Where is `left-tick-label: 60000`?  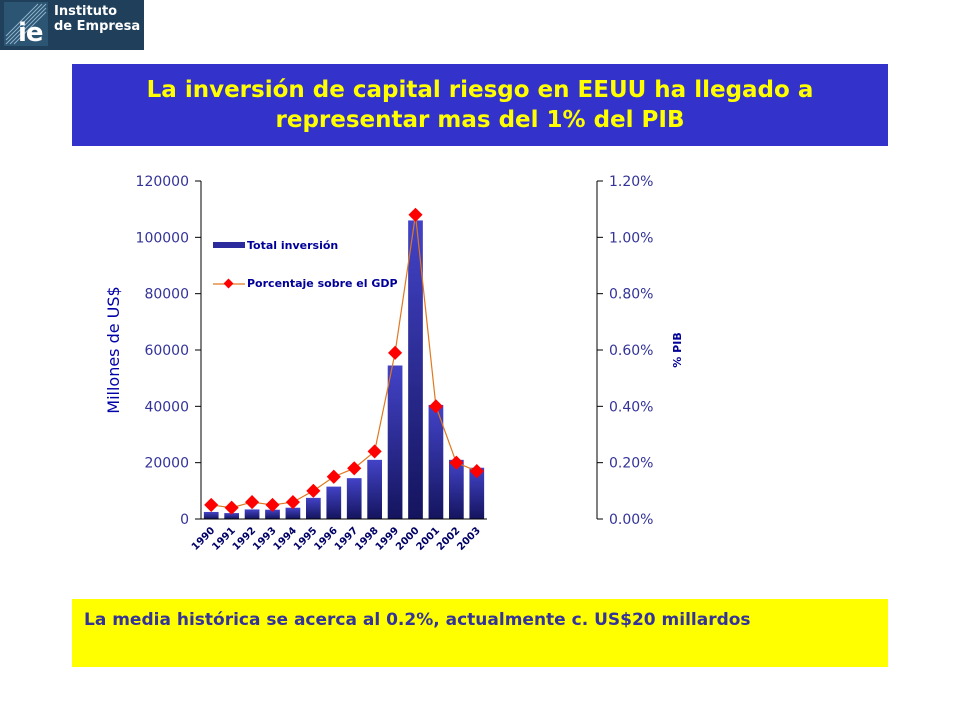 left-tick-label: 60000 is located at coordinates (166, 351).